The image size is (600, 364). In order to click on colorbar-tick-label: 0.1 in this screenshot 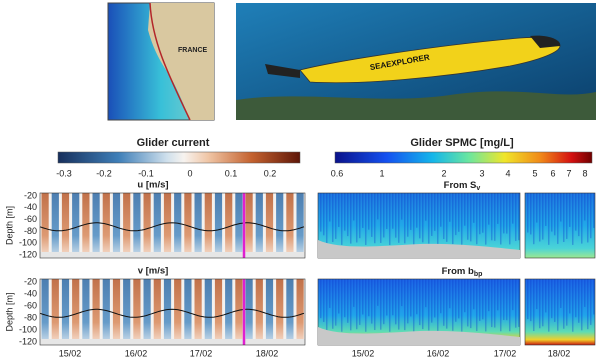, I will do `click(231, 173)`.